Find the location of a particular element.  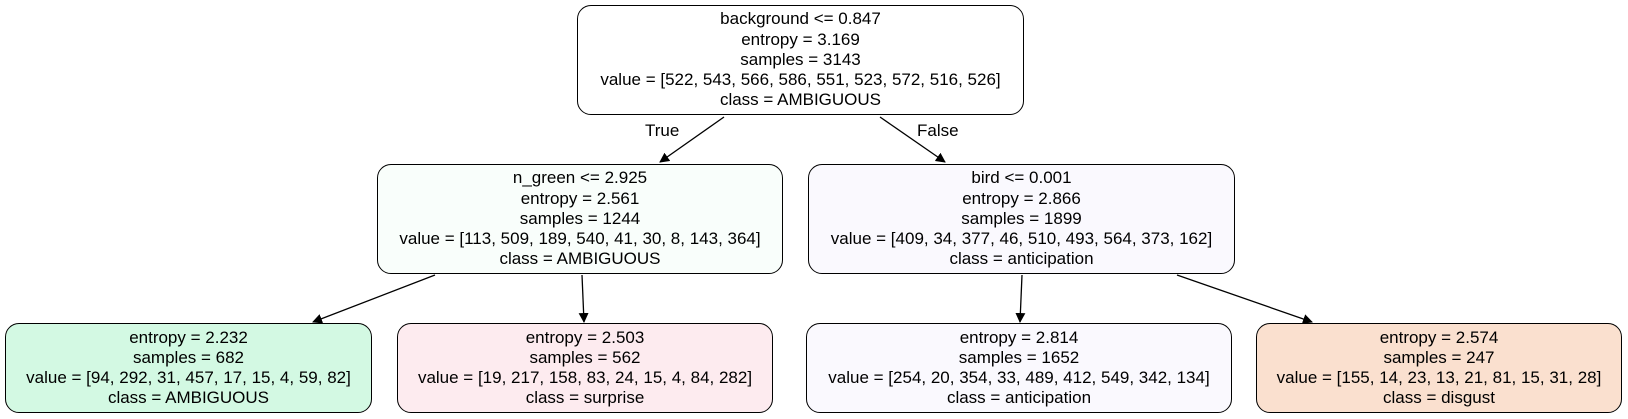

node-entropy: entropy = 2.503 is located at coordinates (585, 337).